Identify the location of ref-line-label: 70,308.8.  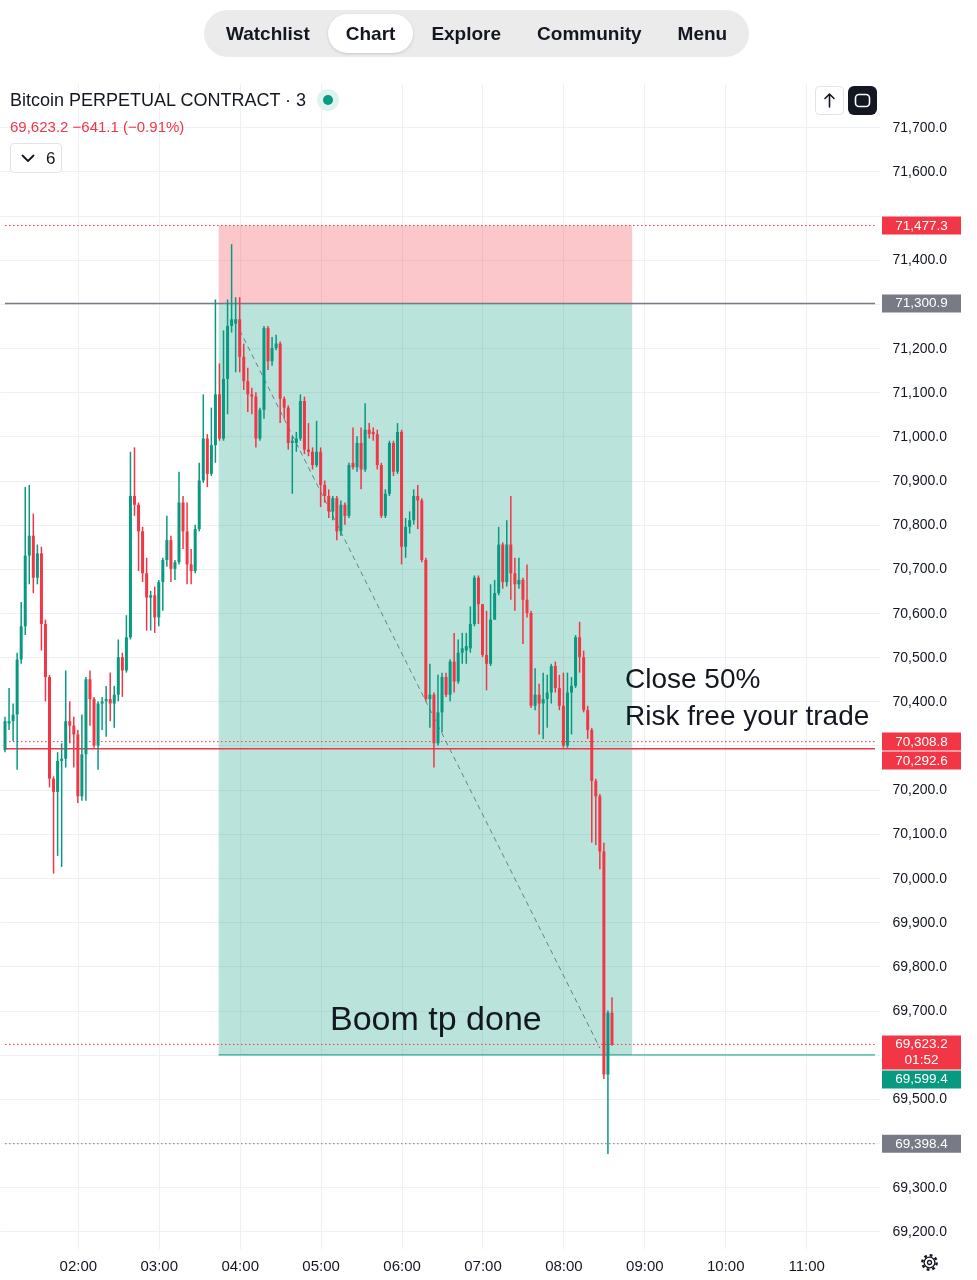
(921, 741).